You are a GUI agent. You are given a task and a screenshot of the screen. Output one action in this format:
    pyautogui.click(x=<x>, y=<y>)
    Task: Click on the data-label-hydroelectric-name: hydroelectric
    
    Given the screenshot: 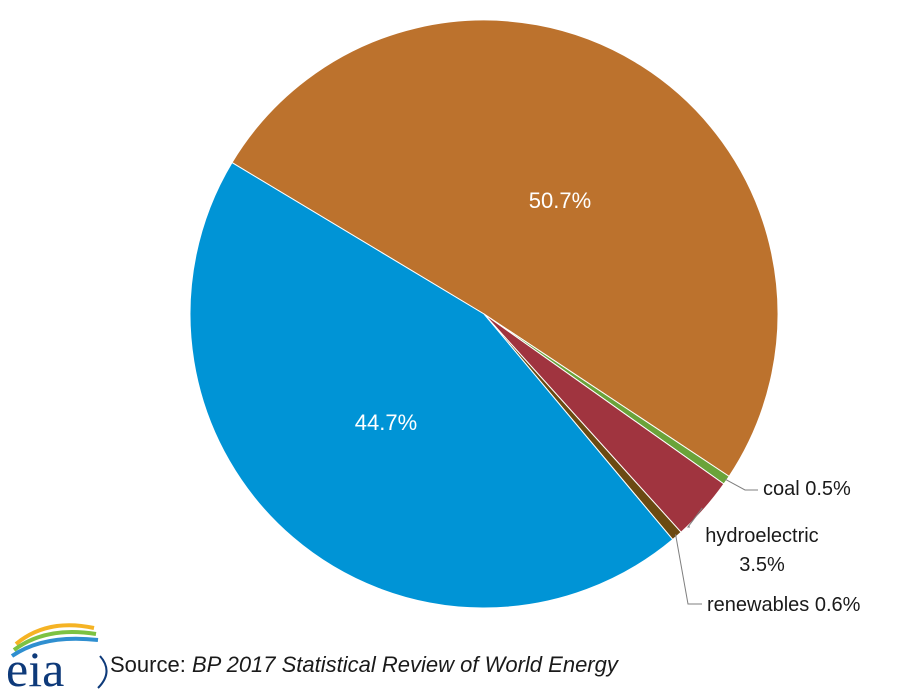 What is the action you would take?
    pyautogui.click(x=761, y=536)
    